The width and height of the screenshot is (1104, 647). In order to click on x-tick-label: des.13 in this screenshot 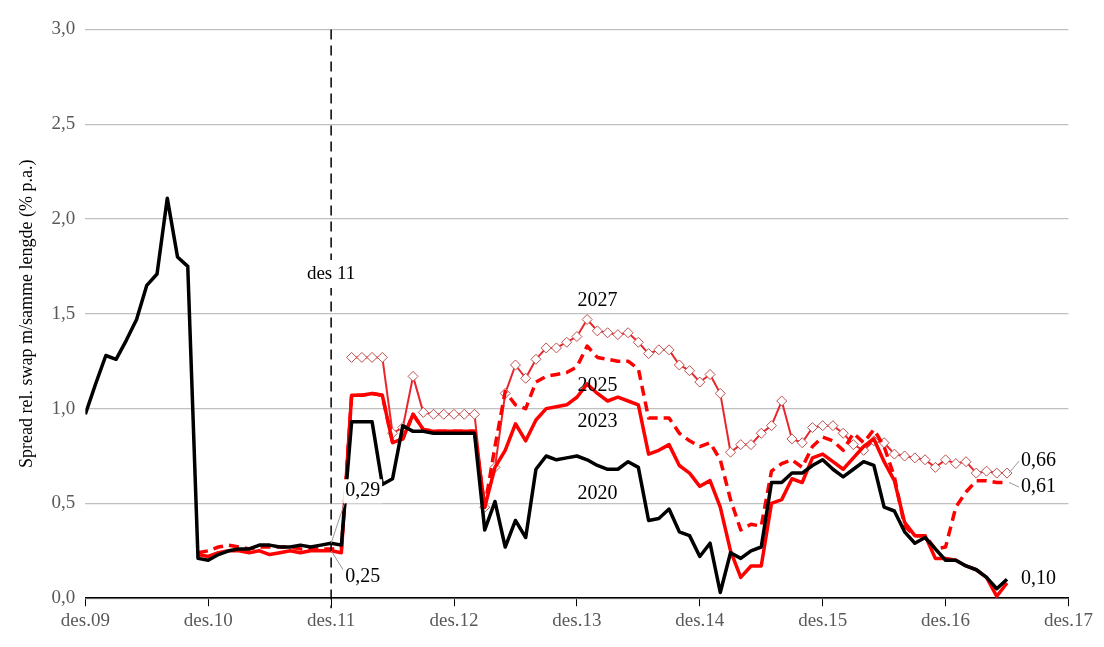, I will do `click(577, 619)`.